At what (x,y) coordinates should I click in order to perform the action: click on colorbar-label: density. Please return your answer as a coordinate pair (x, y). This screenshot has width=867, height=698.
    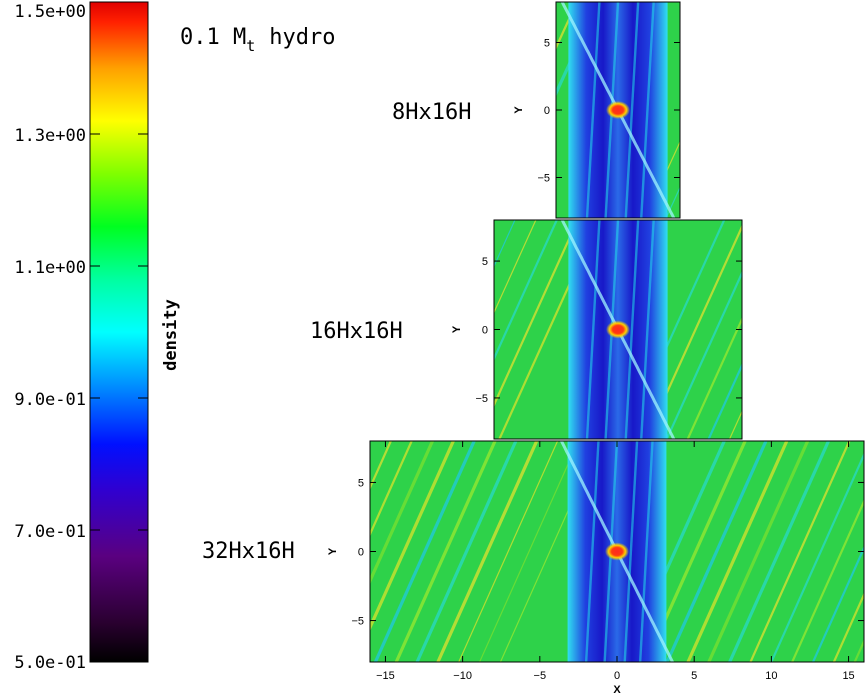
    Looking at the image, I should click on (171, 335).